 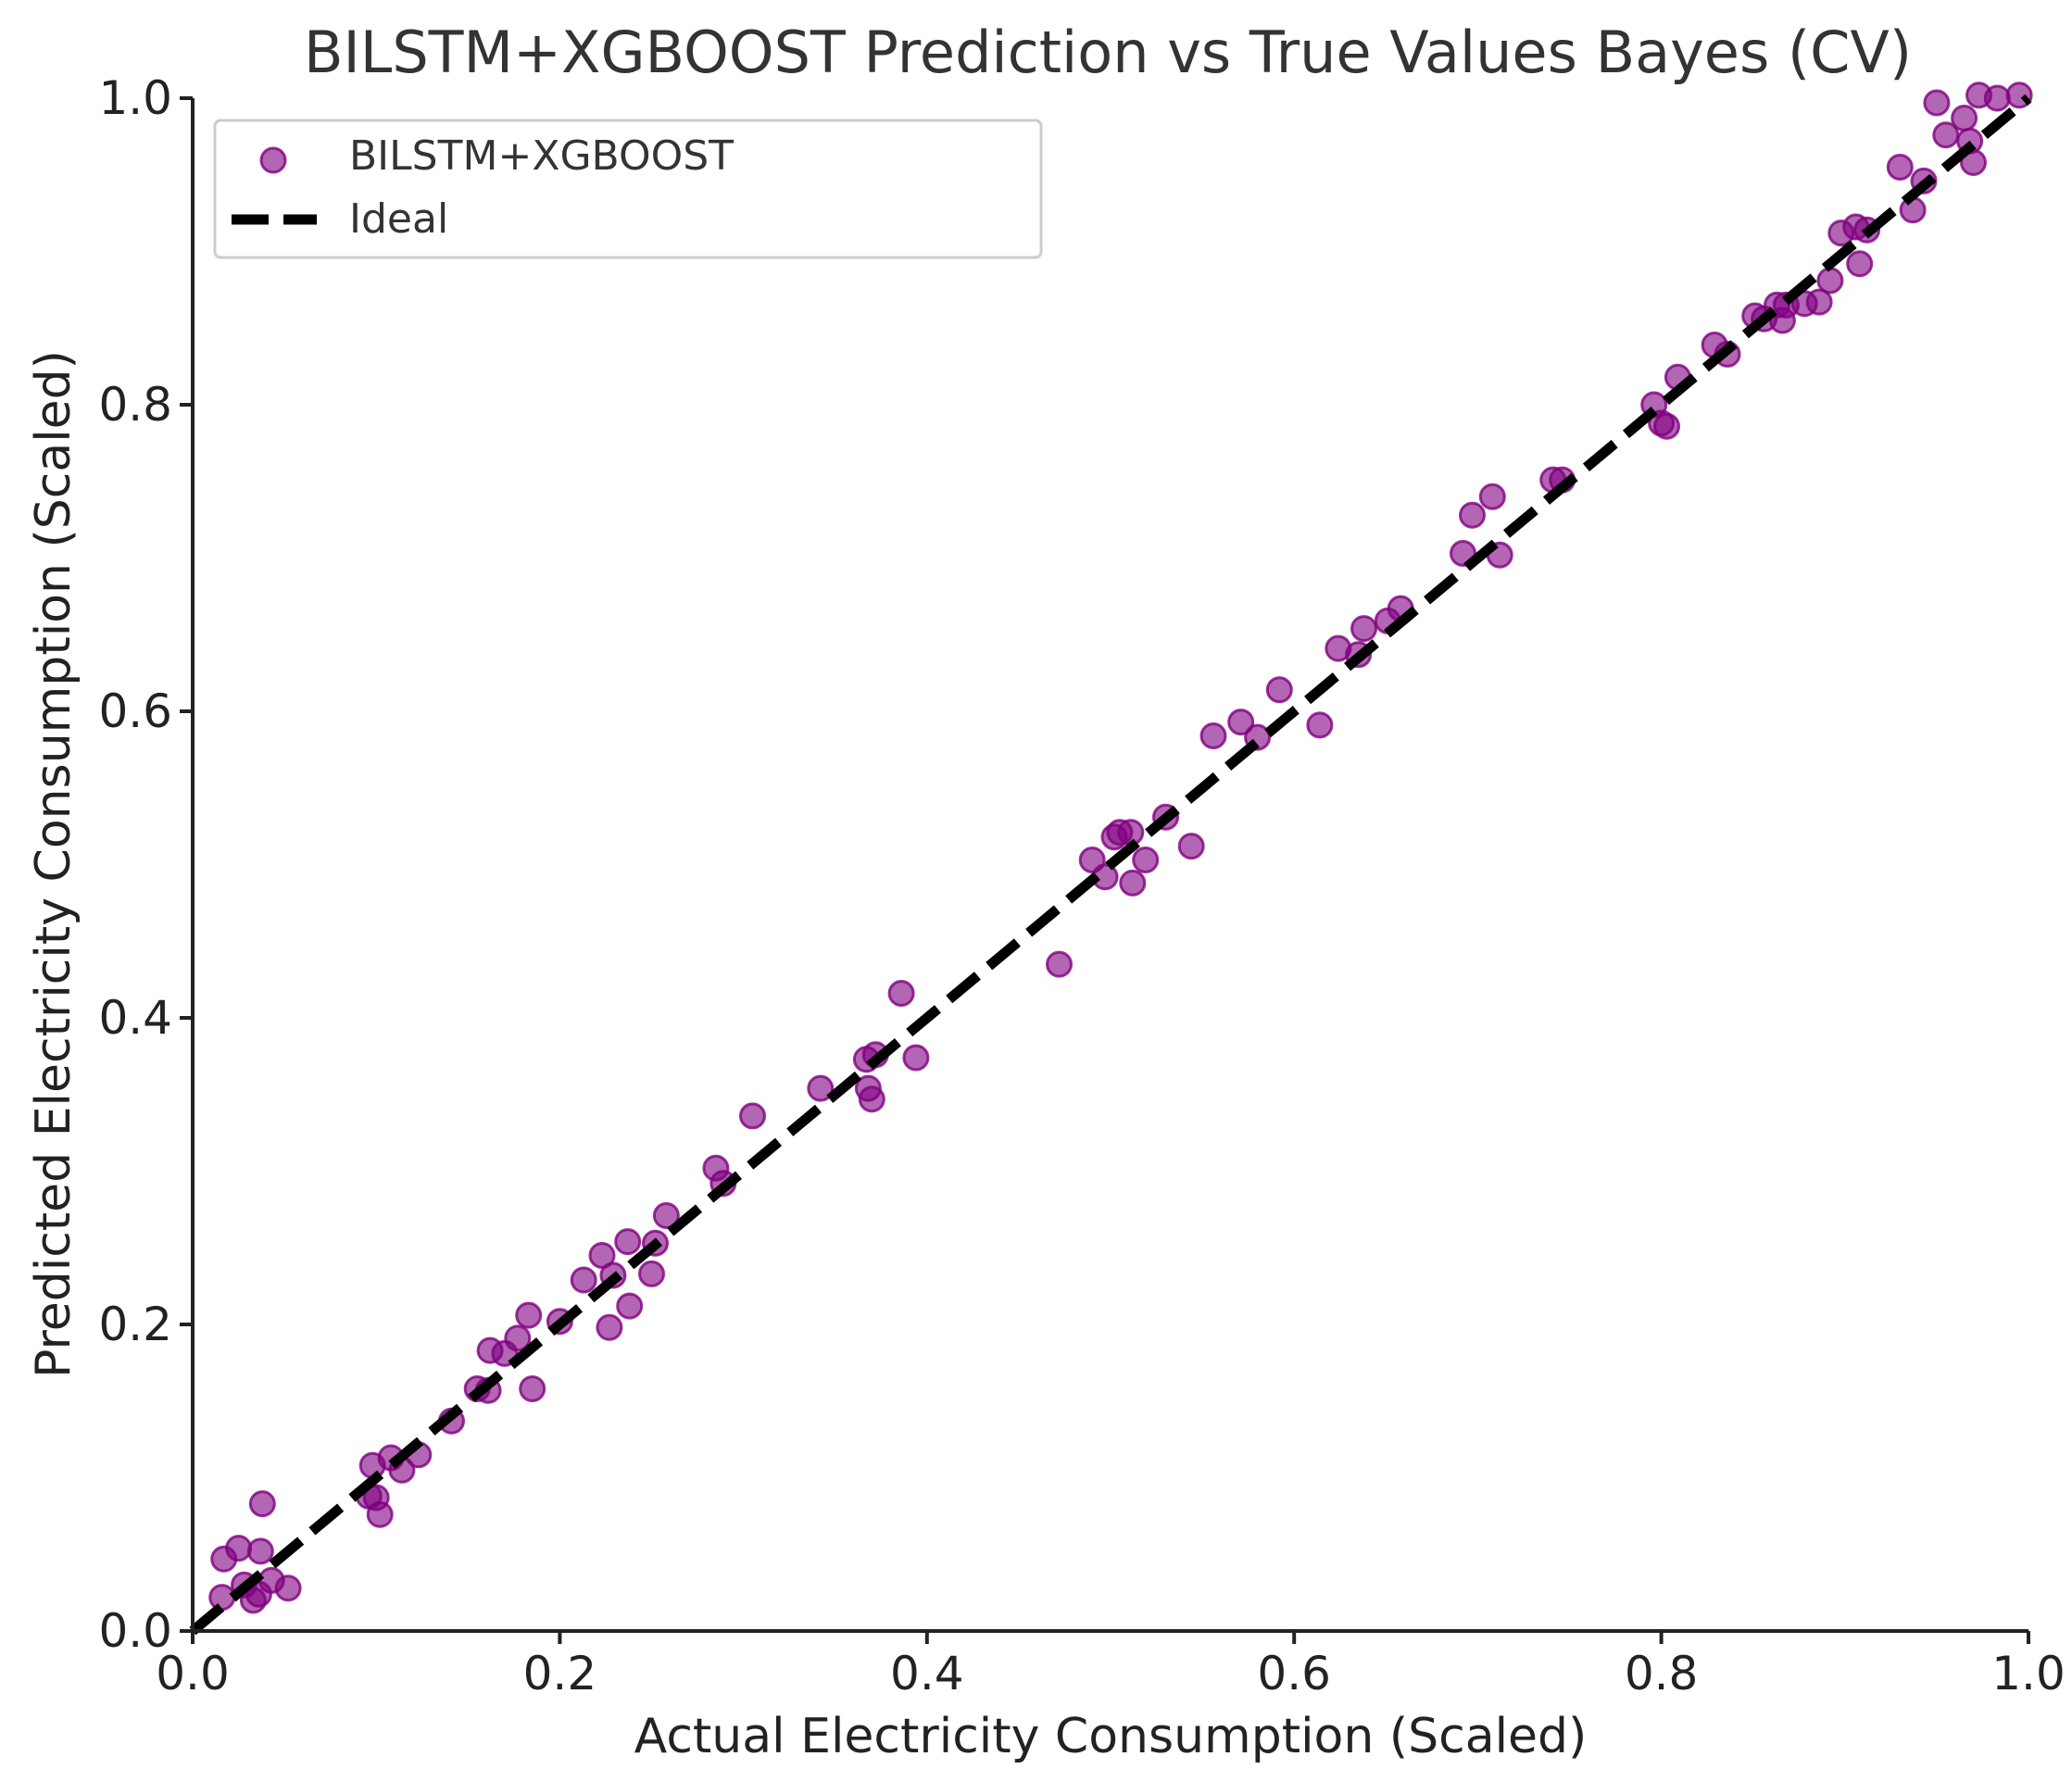 I want to click on x-tick-label: 0.6, so click(x=1294, y=1673).